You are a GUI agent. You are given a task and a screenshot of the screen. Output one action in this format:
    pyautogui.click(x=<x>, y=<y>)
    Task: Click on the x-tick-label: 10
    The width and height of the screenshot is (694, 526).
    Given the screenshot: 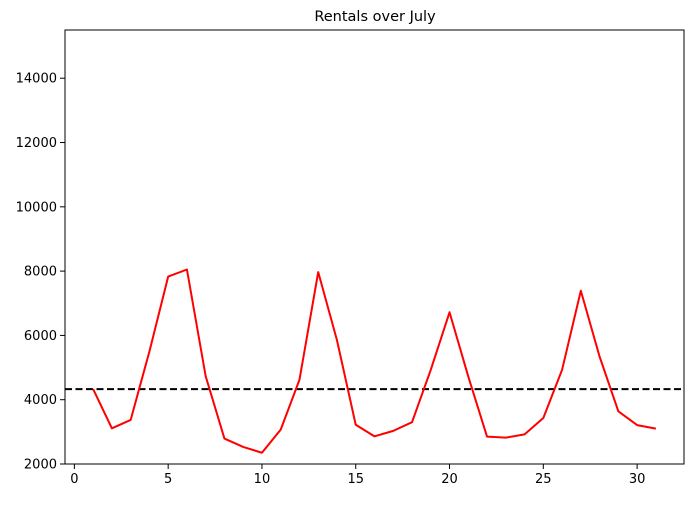 What is the action you would take?
    pyautogui.click(x=262, y=479)
    